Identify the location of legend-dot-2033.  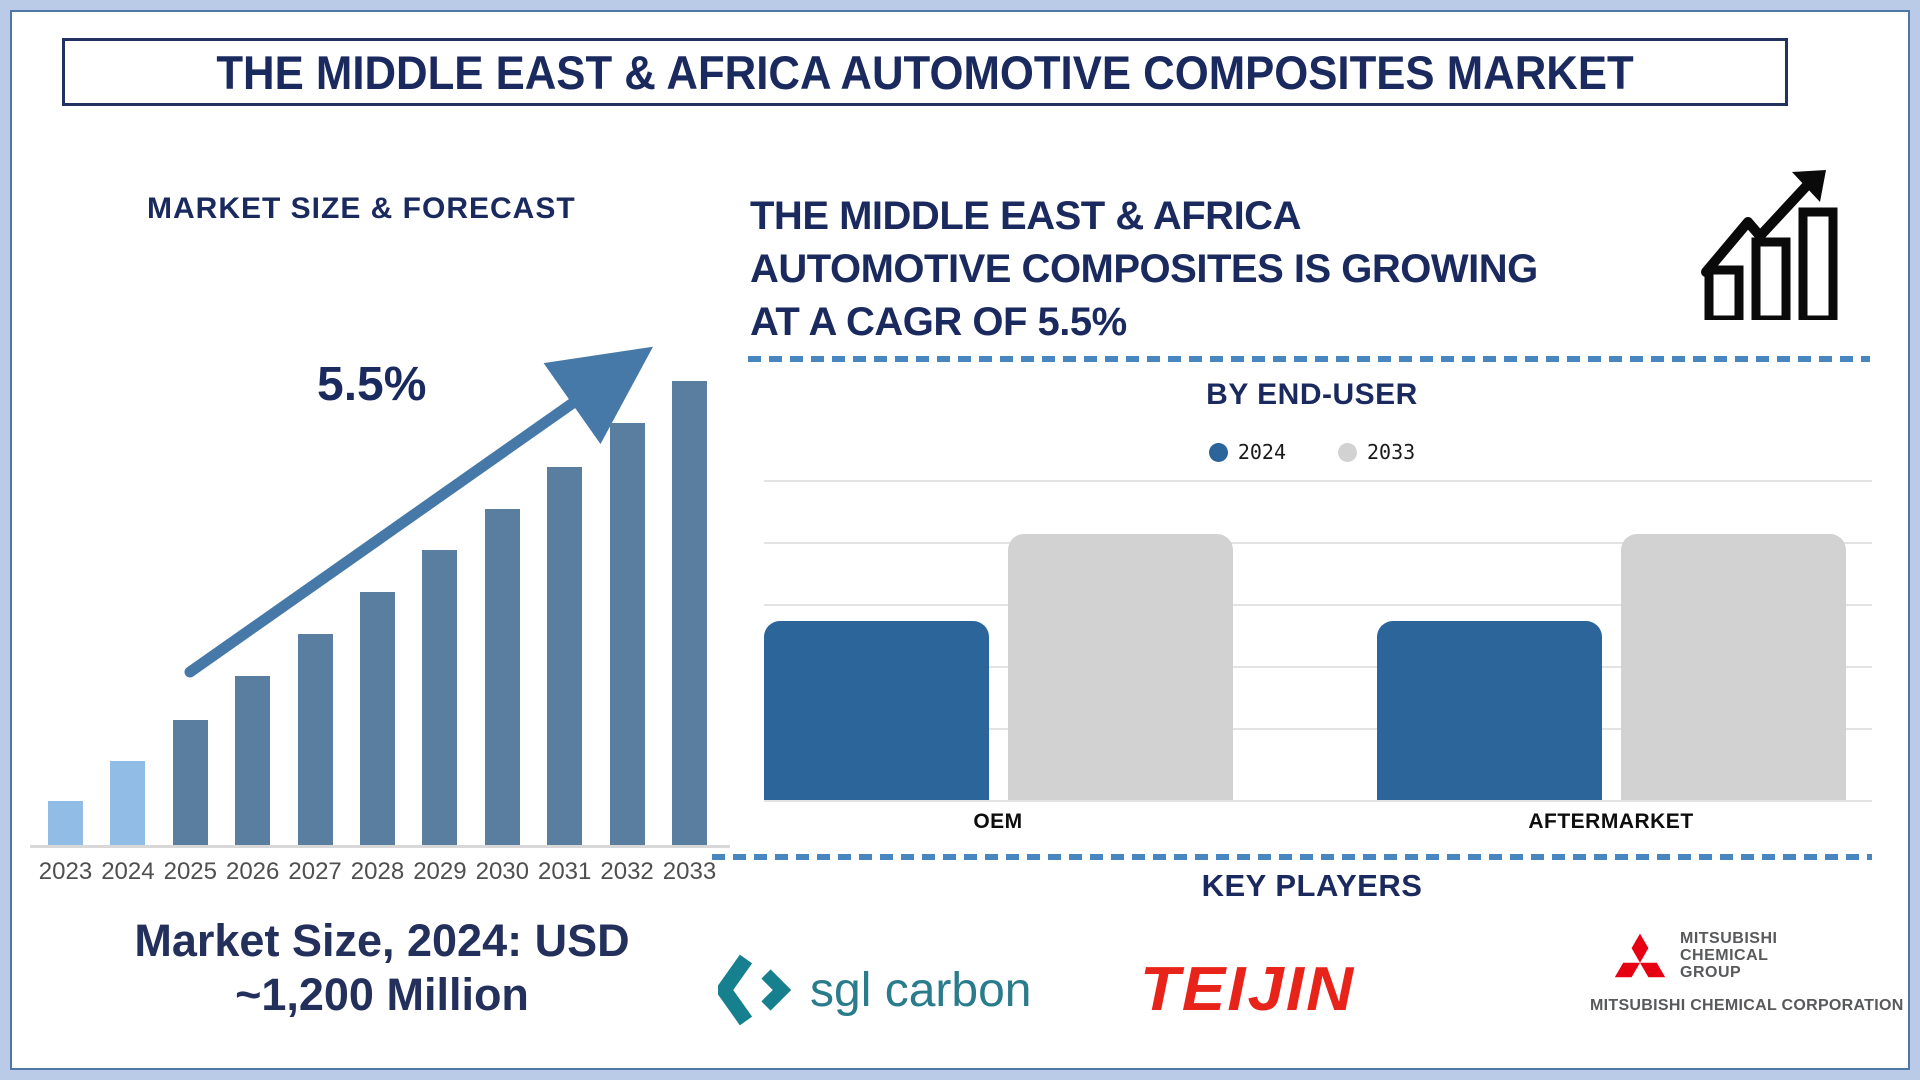
(1347, 452).